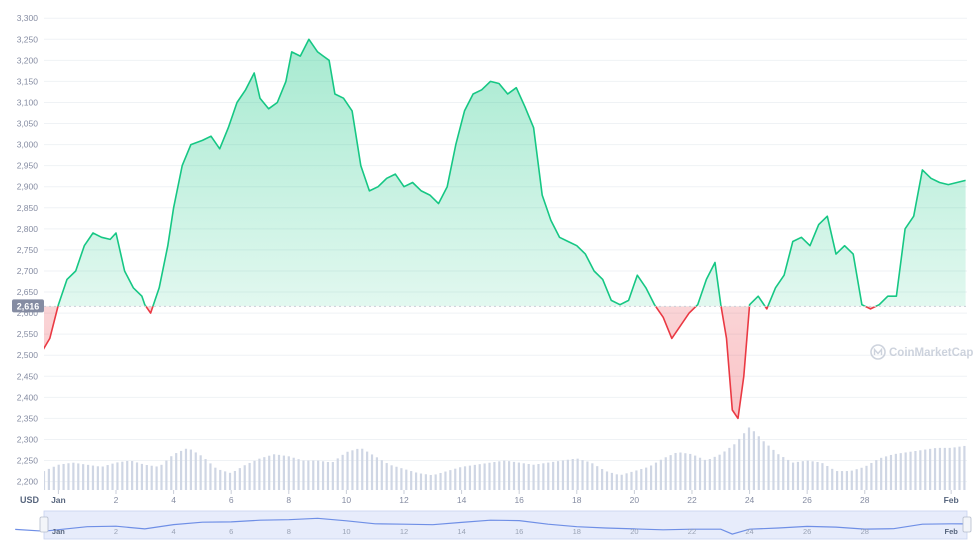 The image size is (979, 557). What do you see at coordinates (28, 229) in the screenshot?
I see `y-tick-label: 2,800` at bounding box center [28, 229].